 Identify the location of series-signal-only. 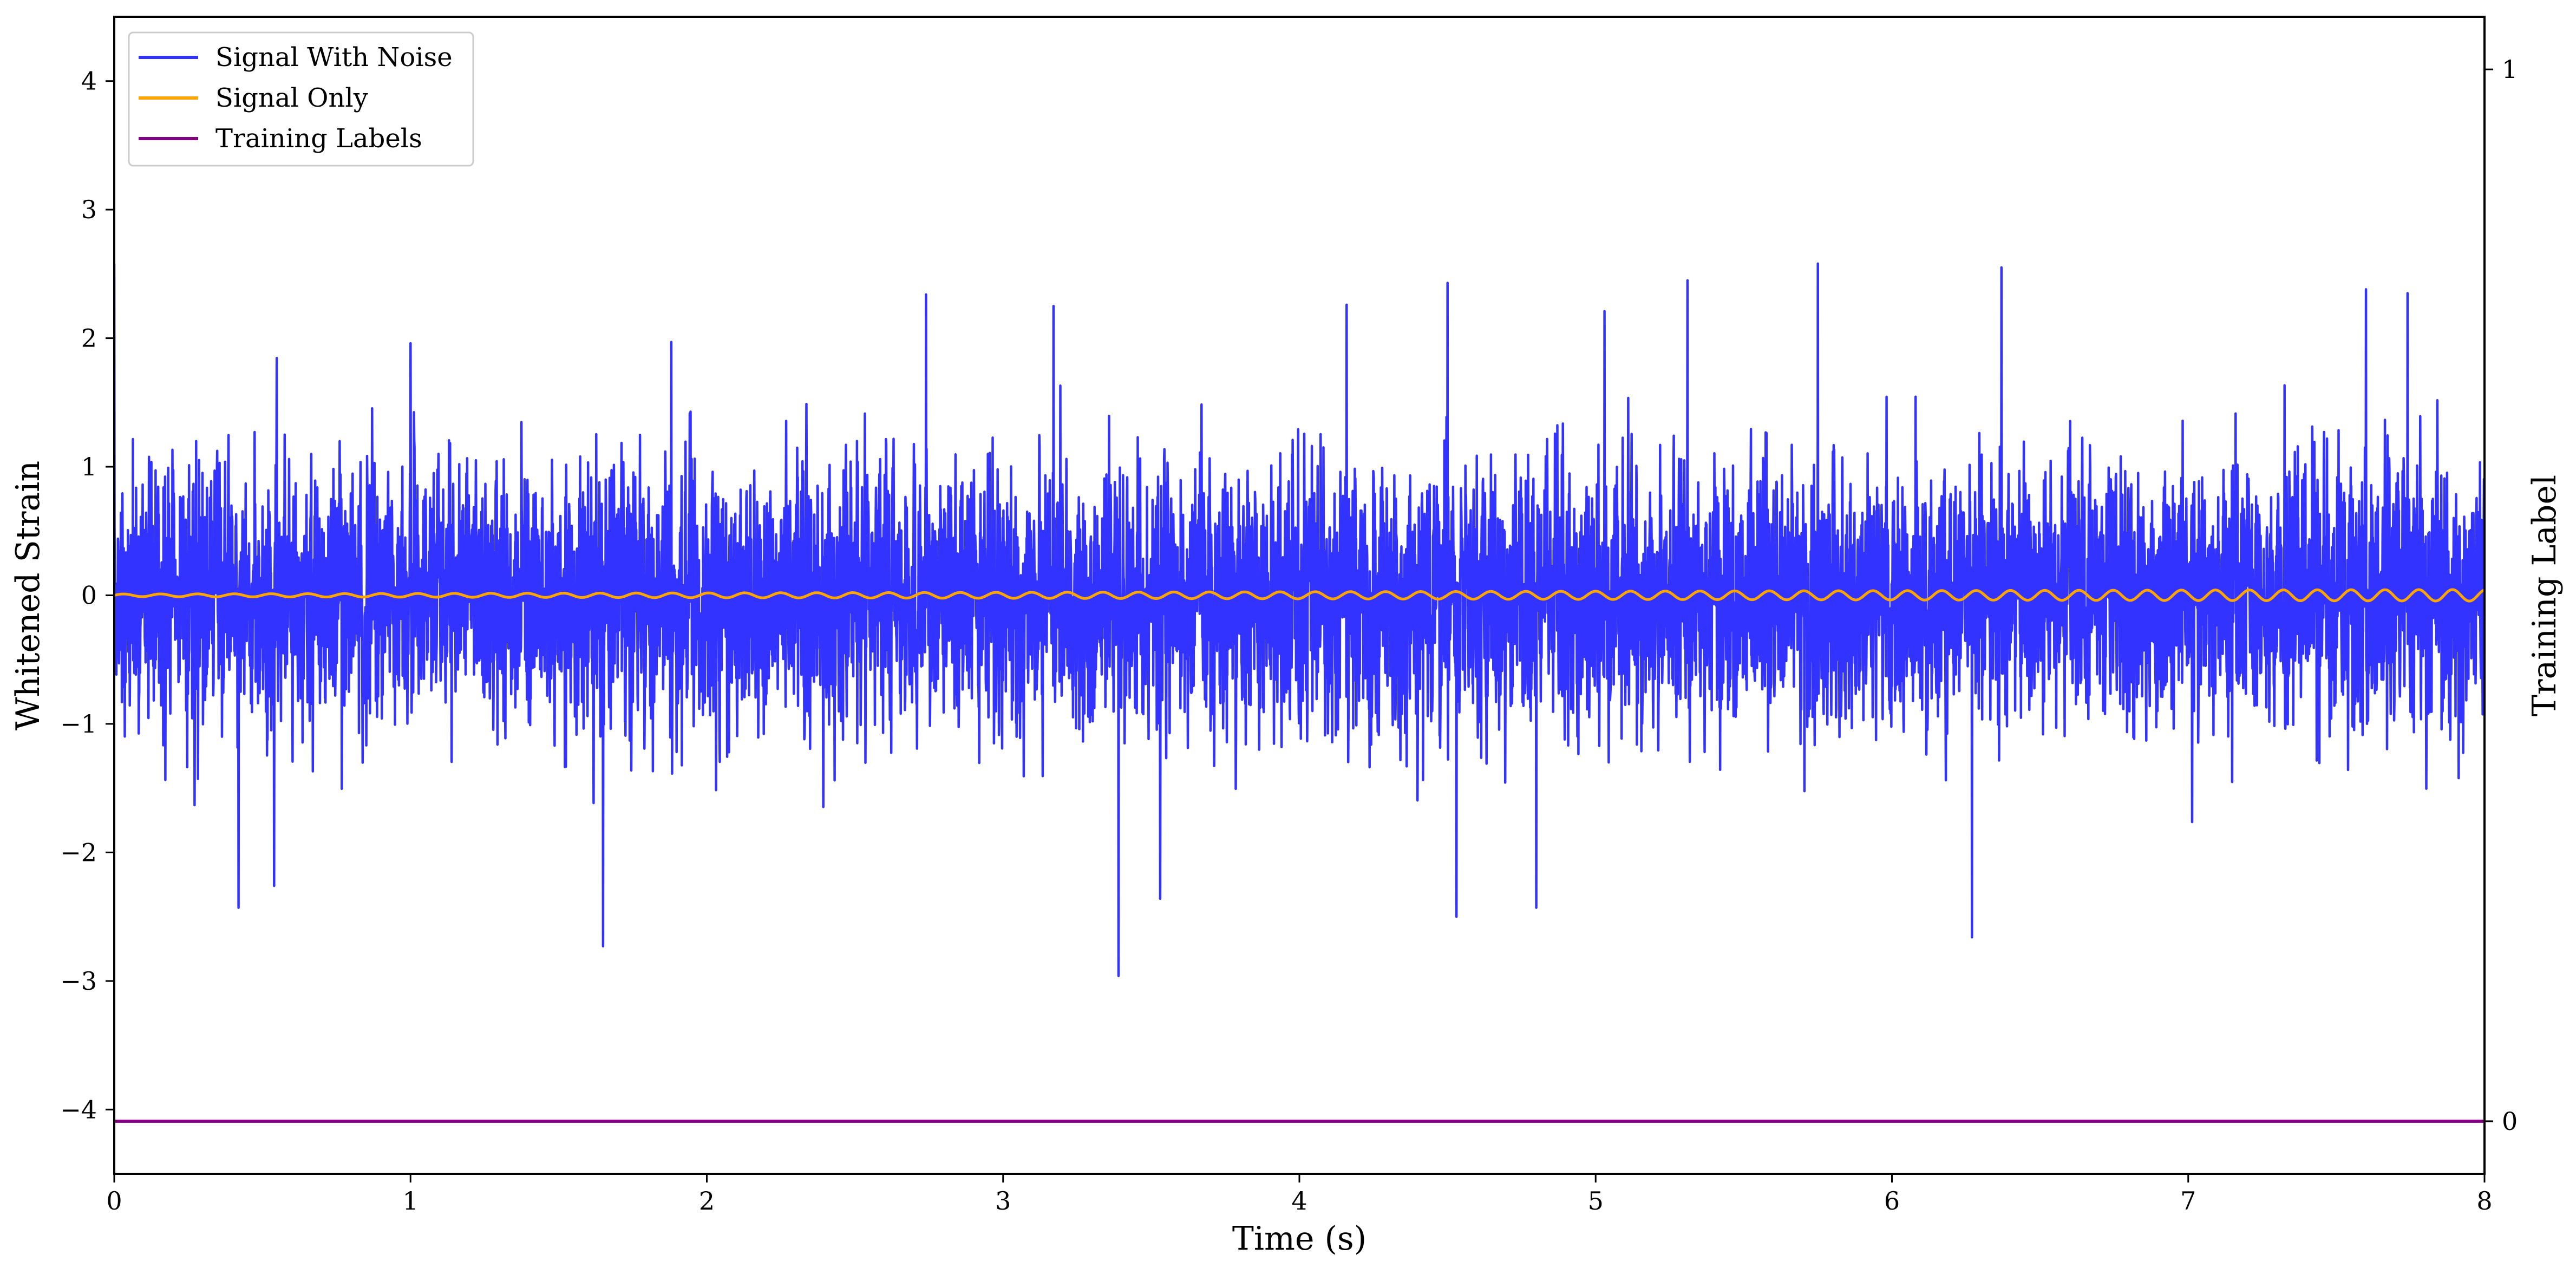
(1300, 595).